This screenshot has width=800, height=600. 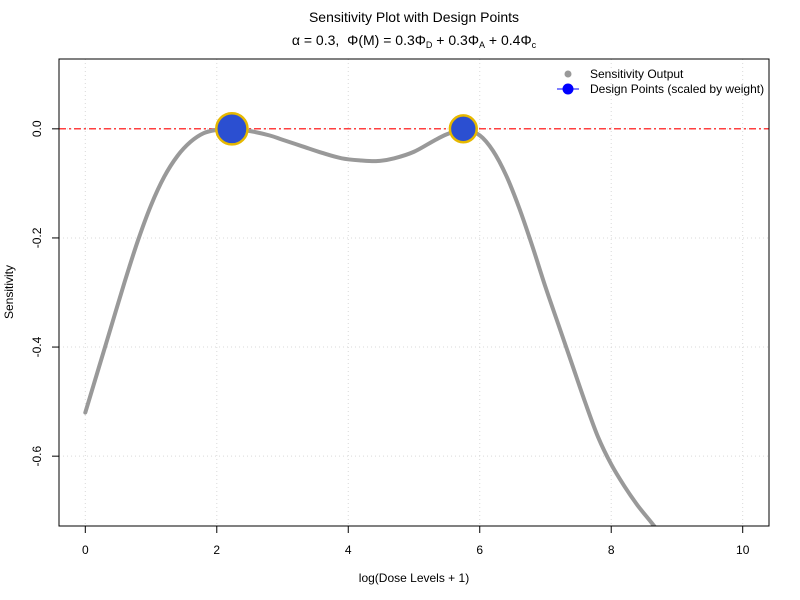 I want to click on subtitle-plus-c: + 0.4Φ, so click(x=508, y=40).